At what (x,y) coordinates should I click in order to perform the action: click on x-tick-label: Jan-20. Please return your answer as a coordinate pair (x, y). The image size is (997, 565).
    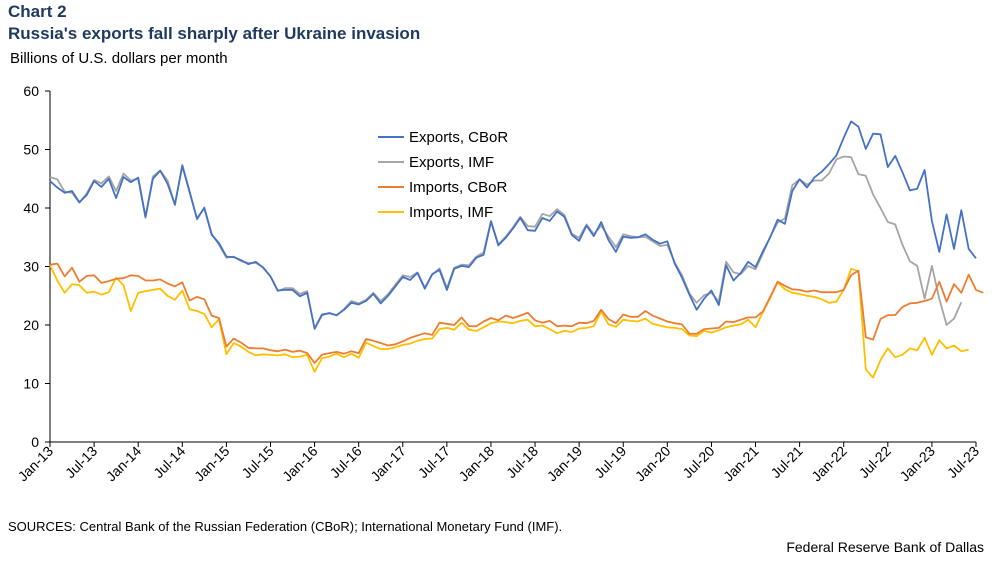
    Looking at the image, I should click on (653, 464).